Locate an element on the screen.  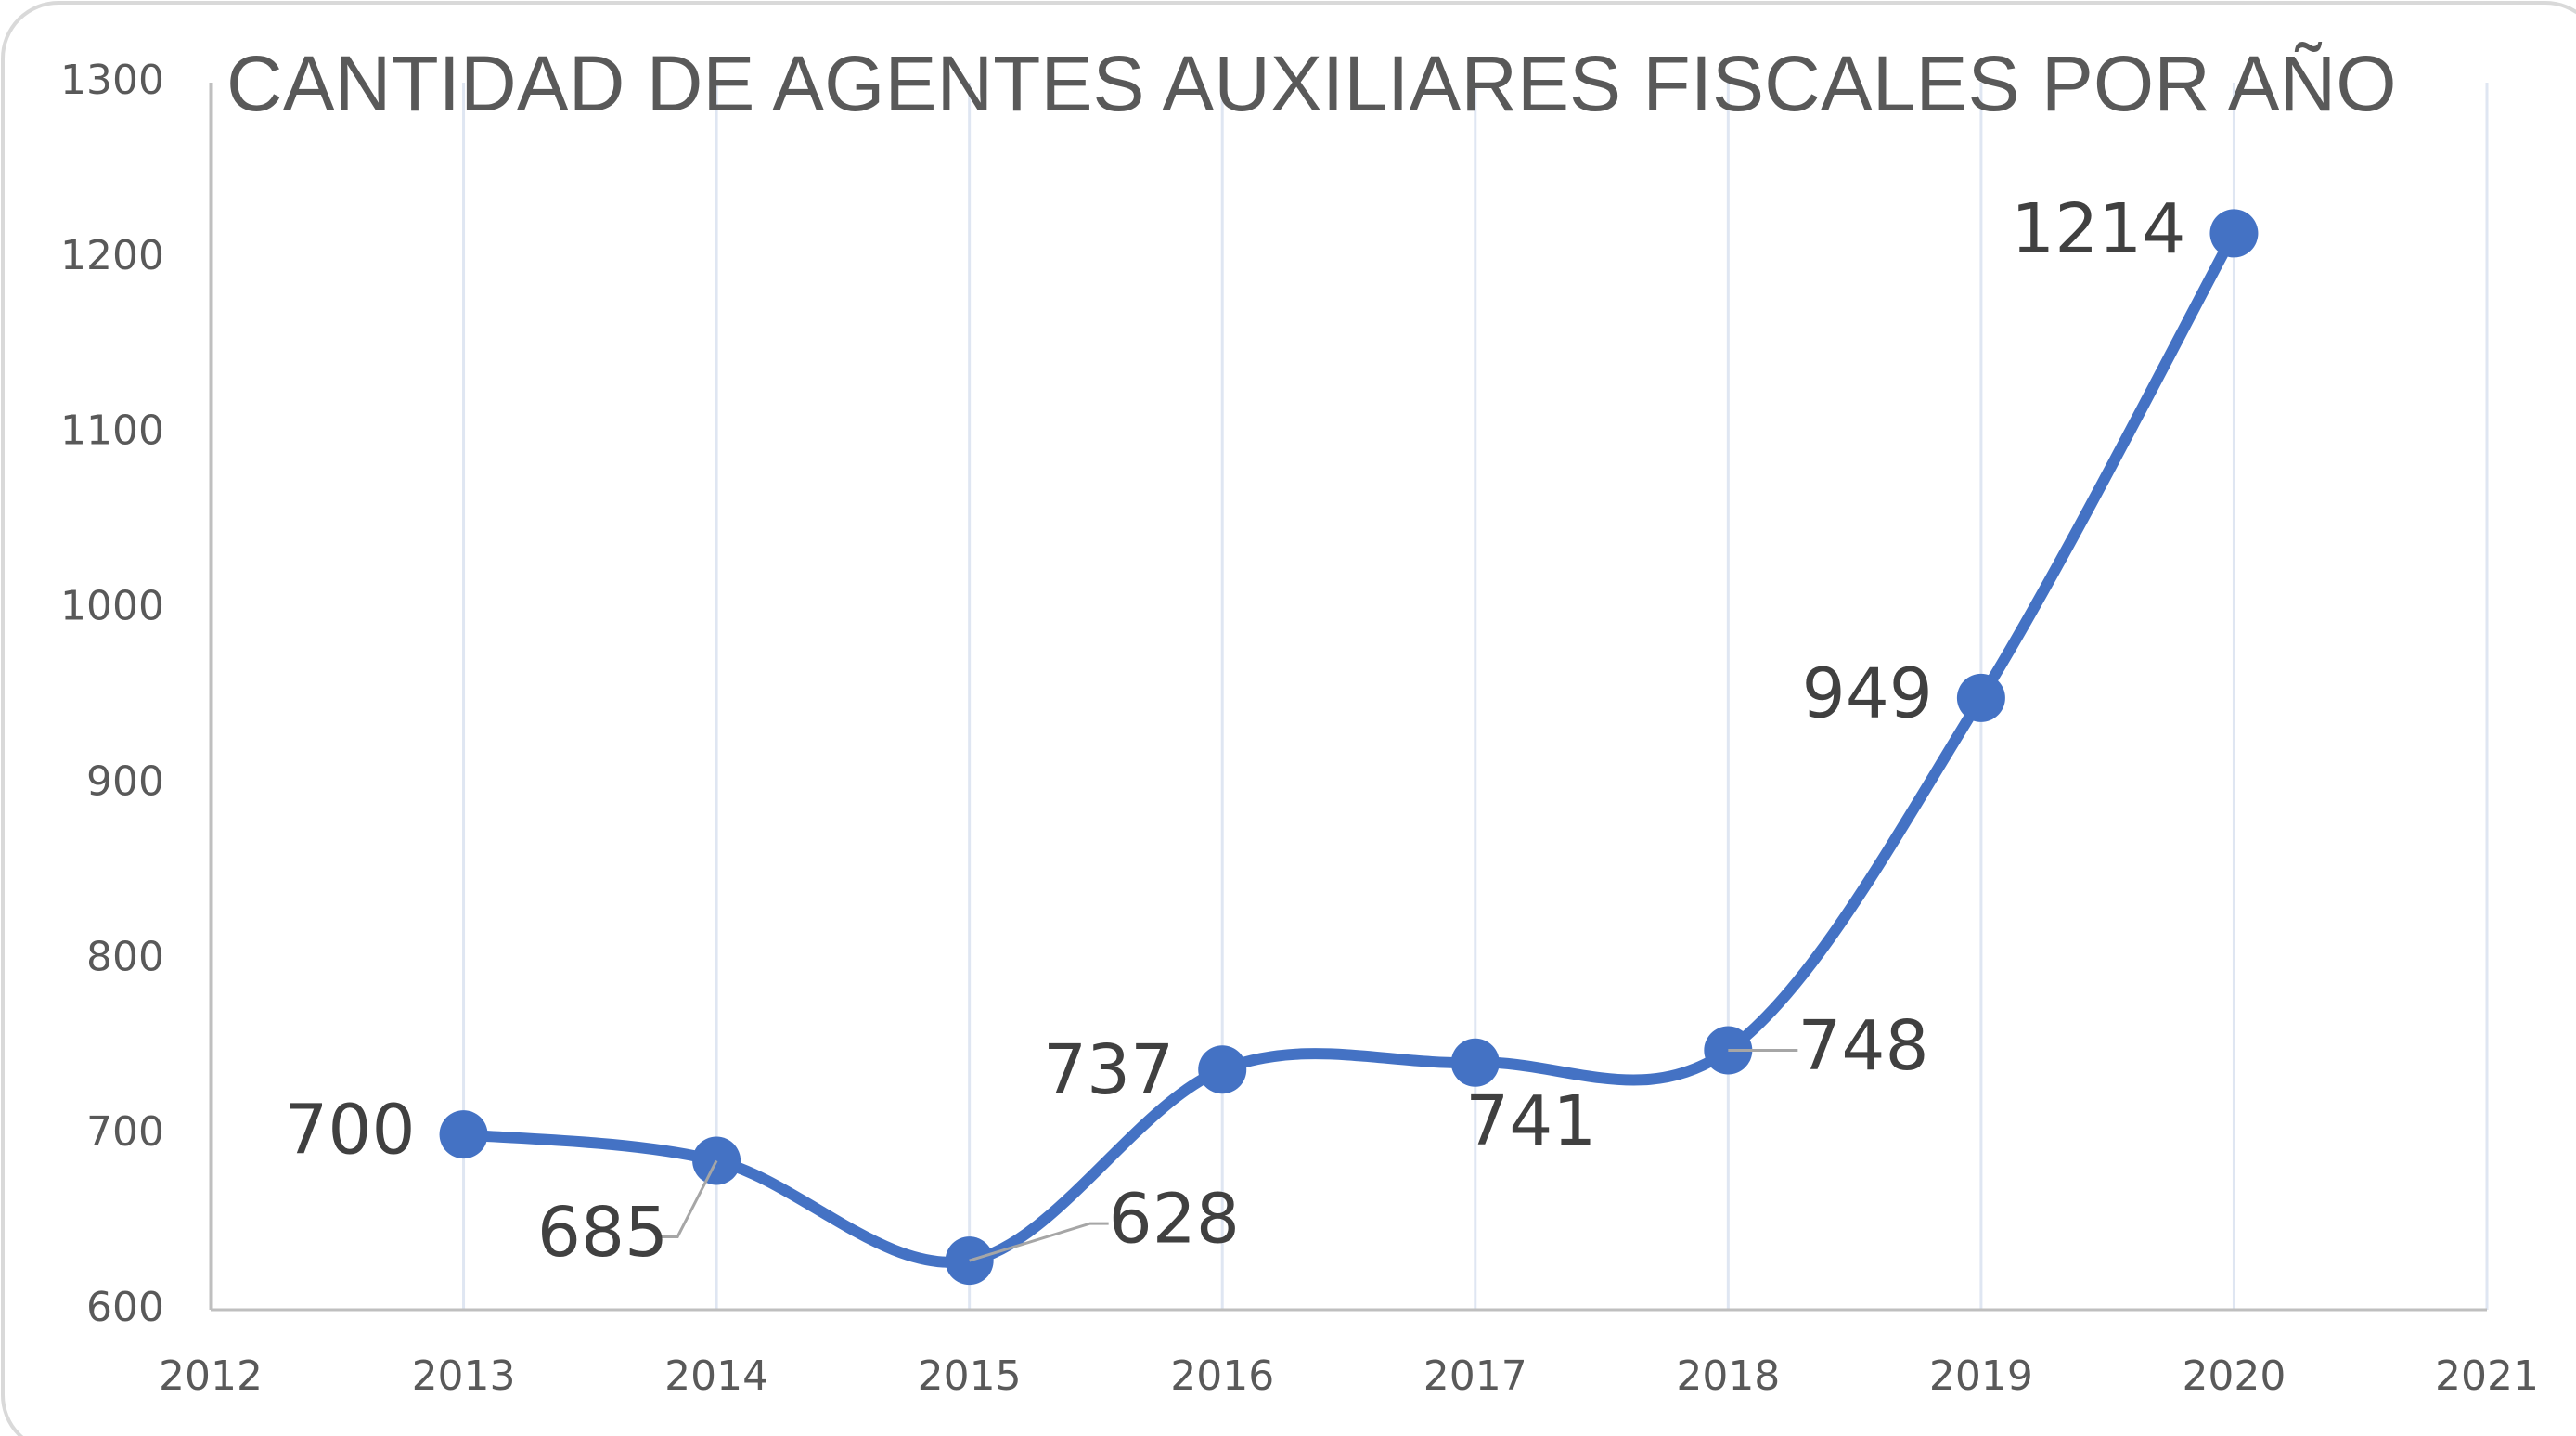
data-label: 741 is located at coordinates (1530, 1121).